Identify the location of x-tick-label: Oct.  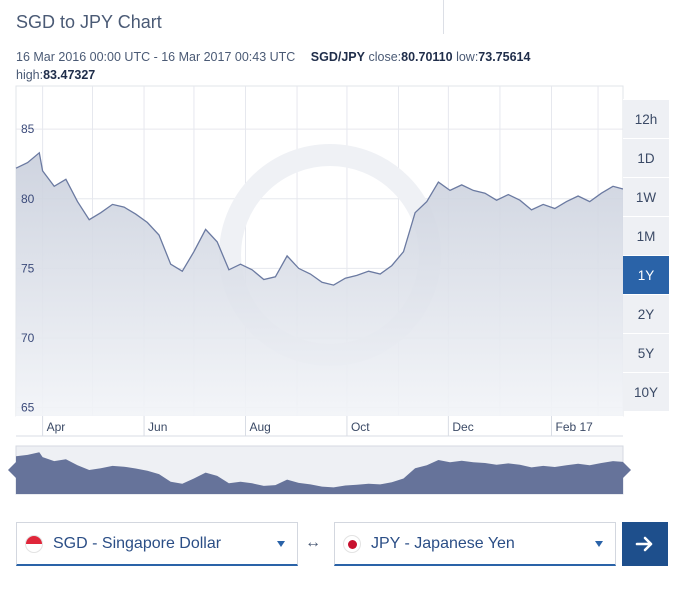
(360, 427).